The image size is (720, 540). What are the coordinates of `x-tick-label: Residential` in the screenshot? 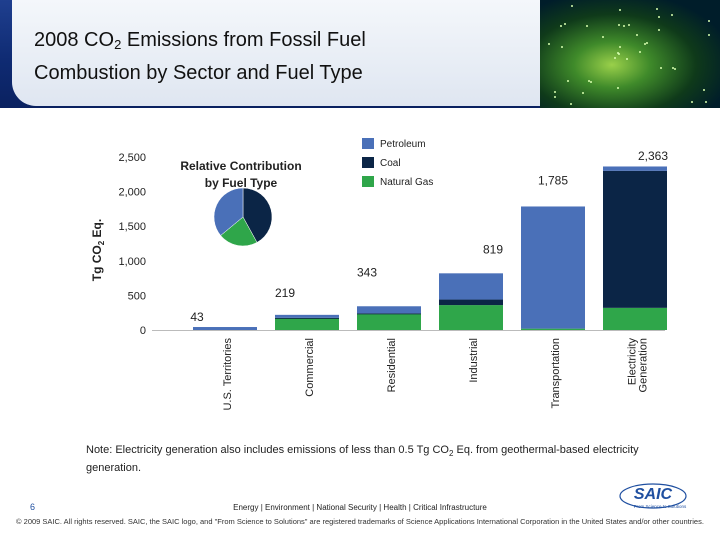 It's located at (392, 365).